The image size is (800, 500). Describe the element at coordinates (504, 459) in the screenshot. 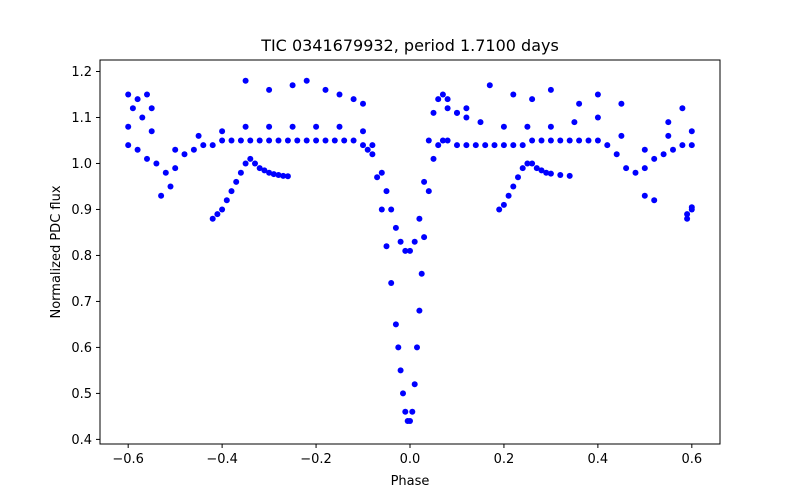

I see `x-tick-label: 0.2` at that location.